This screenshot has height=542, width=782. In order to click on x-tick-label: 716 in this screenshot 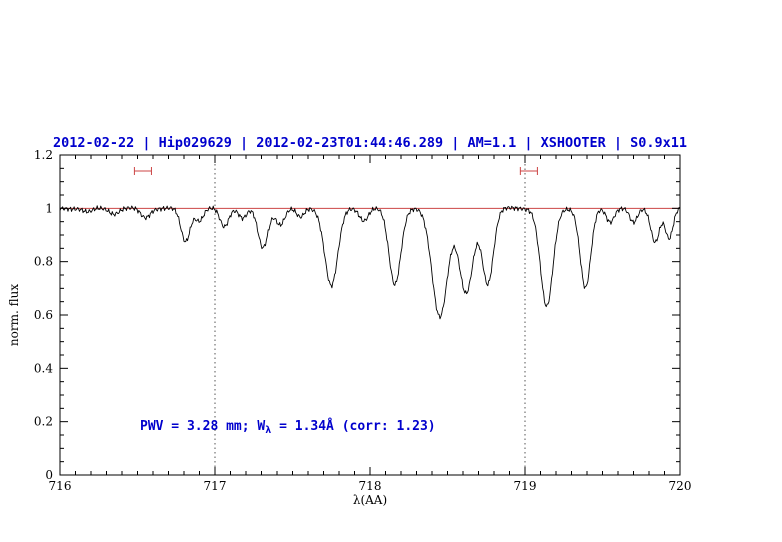, I will do `click(60, 486)`.